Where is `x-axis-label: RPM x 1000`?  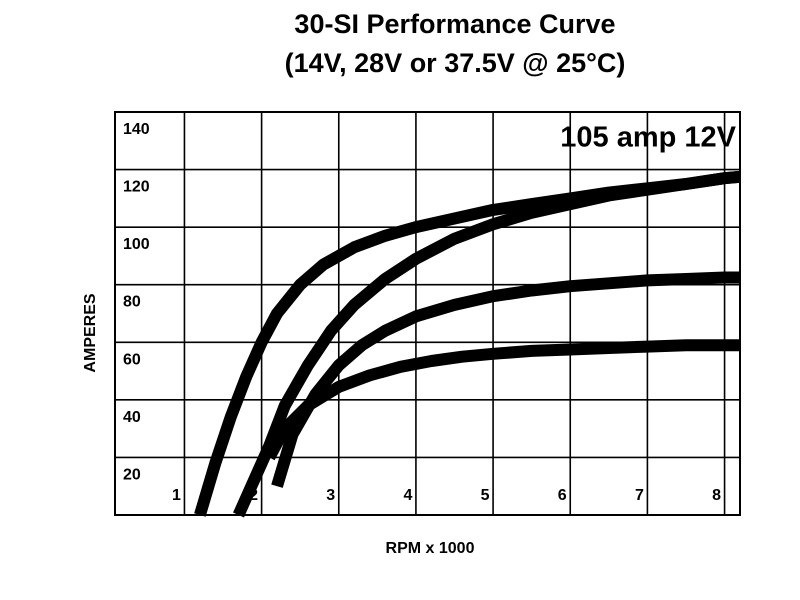 x-axis-label: RPM x 1000 is located at coordinates (430, 548).